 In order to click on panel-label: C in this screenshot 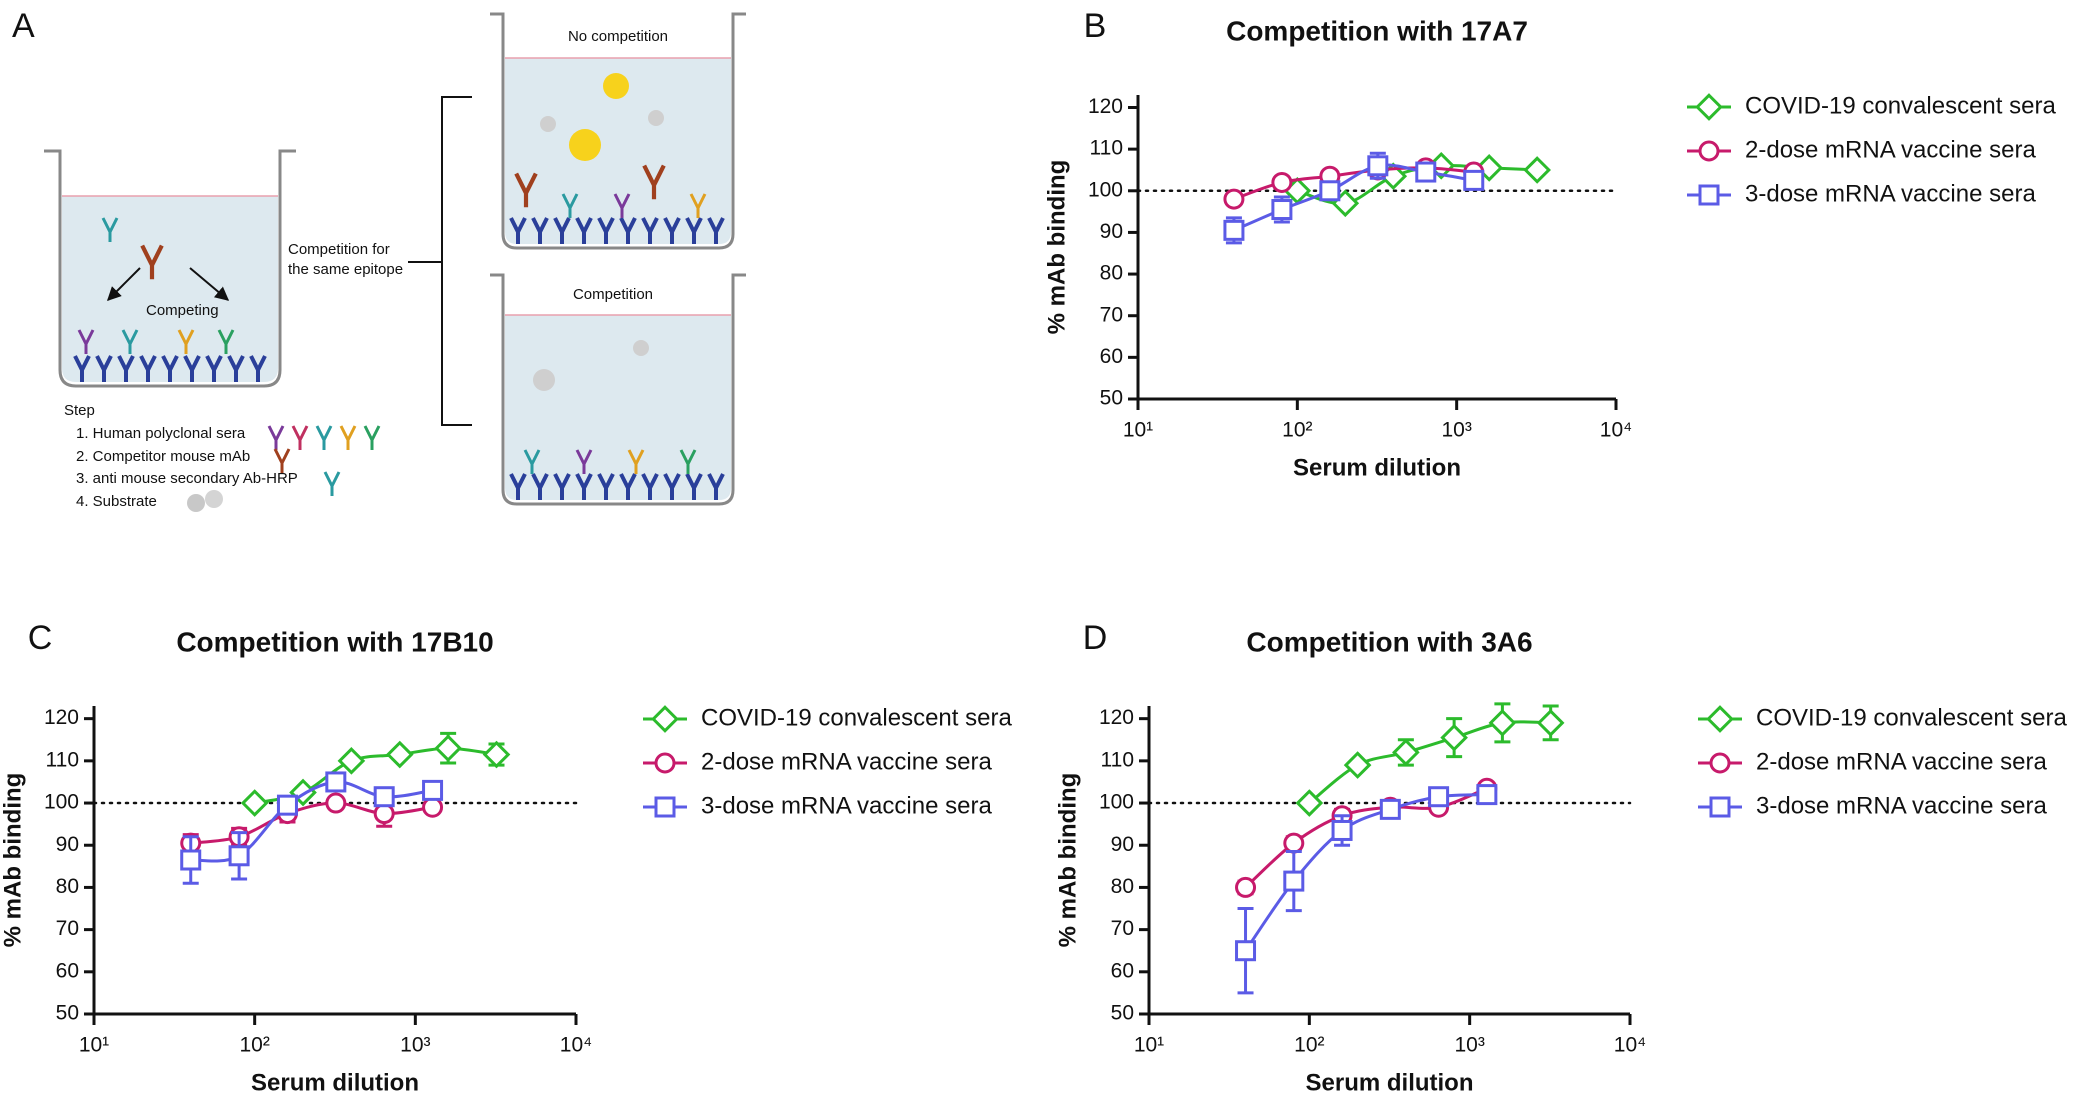, I will do `click(40, 638)`.